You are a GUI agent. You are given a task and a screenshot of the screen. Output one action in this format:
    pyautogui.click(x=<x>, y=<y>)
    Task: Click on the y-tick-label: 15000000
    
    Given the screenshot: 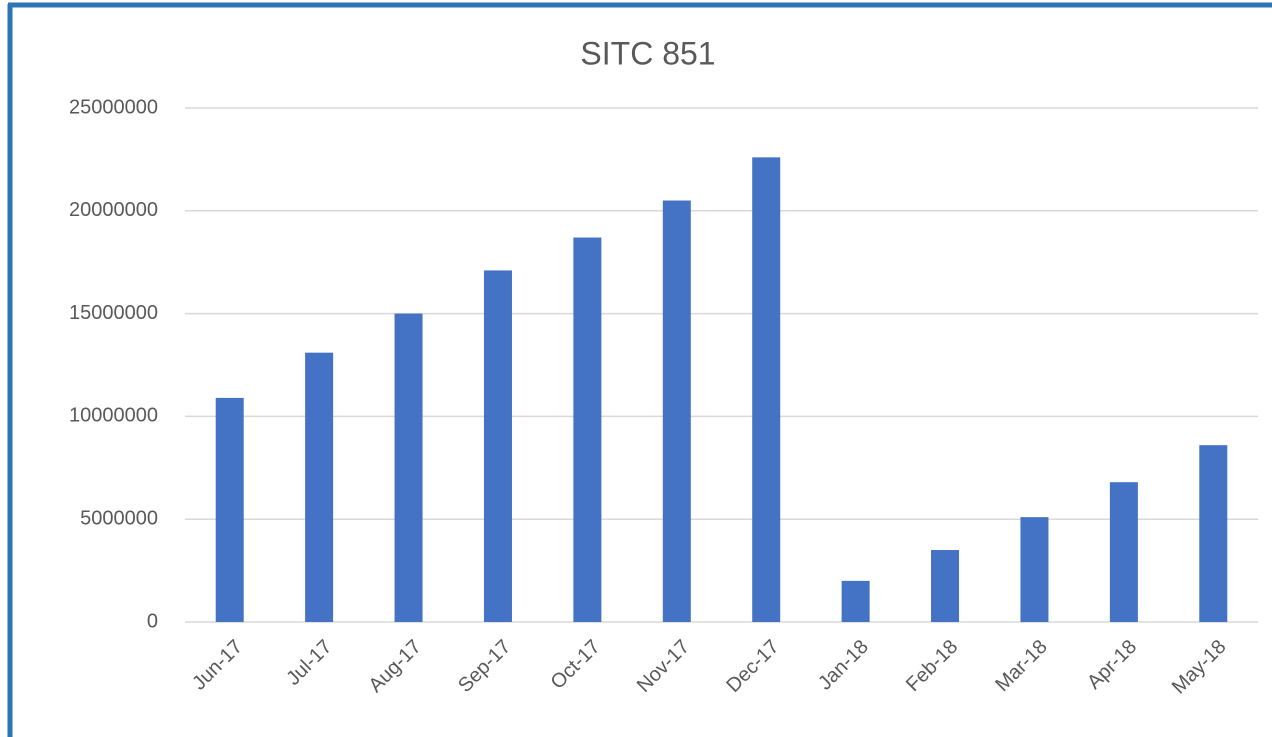 What is the action you would take?
    pyautogui.click(x=113, y=313)
    